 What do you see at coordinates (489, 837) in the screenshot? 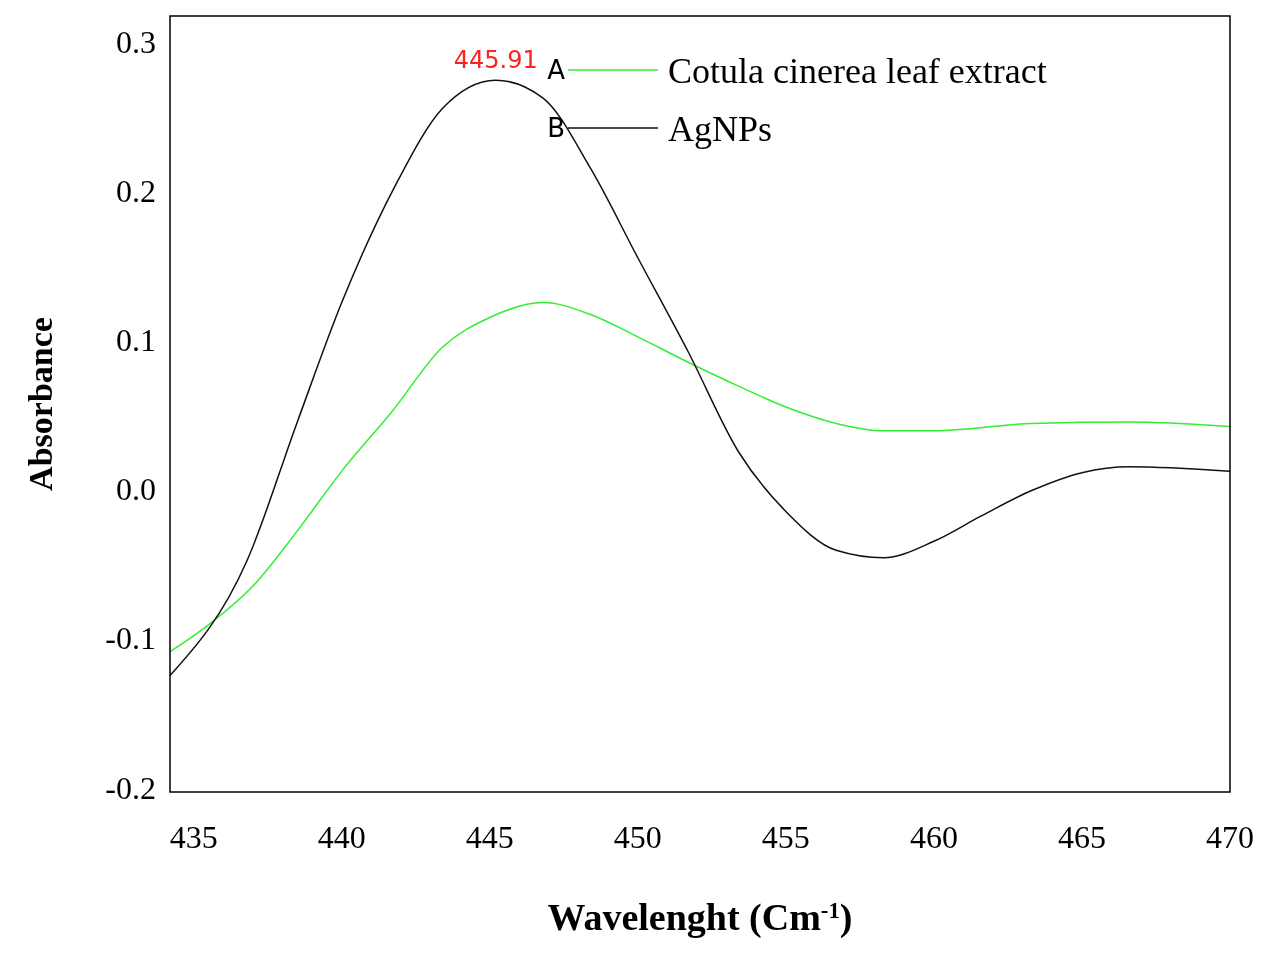
I see `x-tick-label: 445` at bounding box center [489, 837].